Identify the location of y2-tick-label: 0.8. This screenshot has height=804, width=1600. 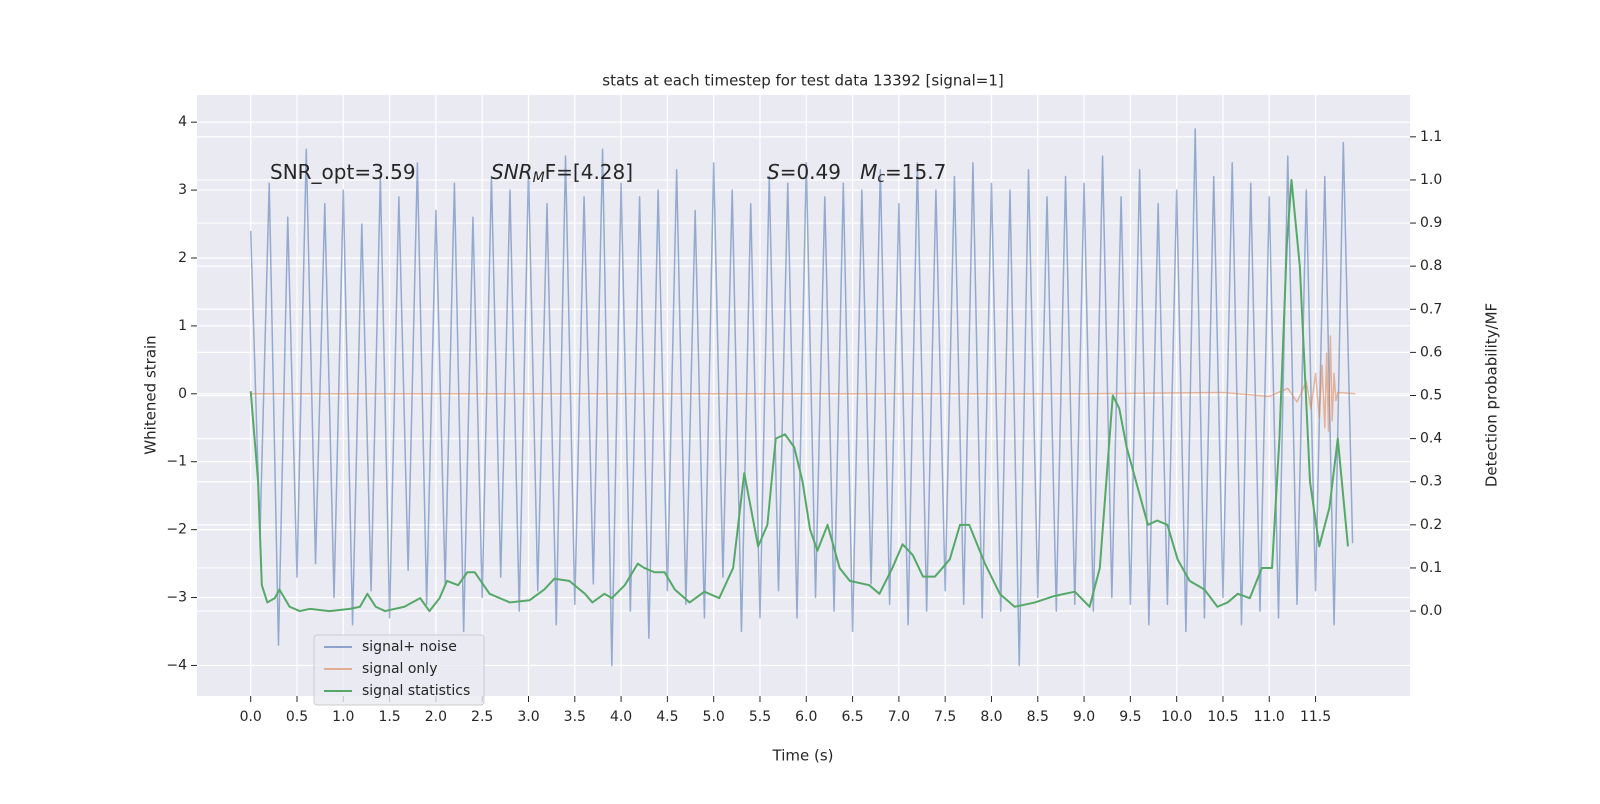
(1431, 266).